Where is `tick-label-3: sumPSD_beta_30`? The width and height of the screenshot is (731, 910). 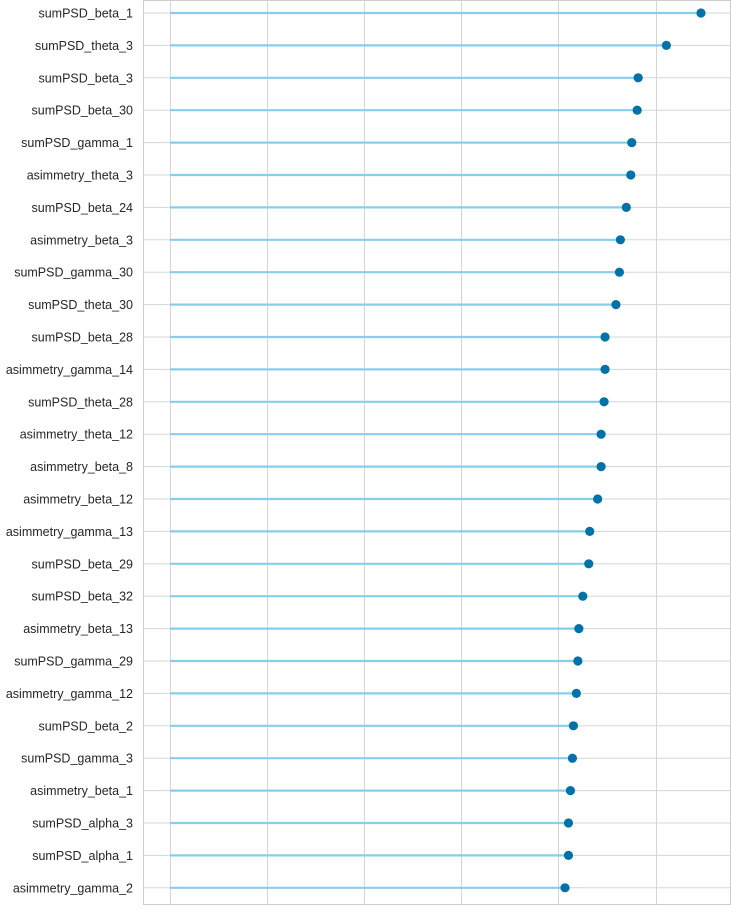
tick-label-3: sumPSD_beta_30 is located at coordinates (83, 111).